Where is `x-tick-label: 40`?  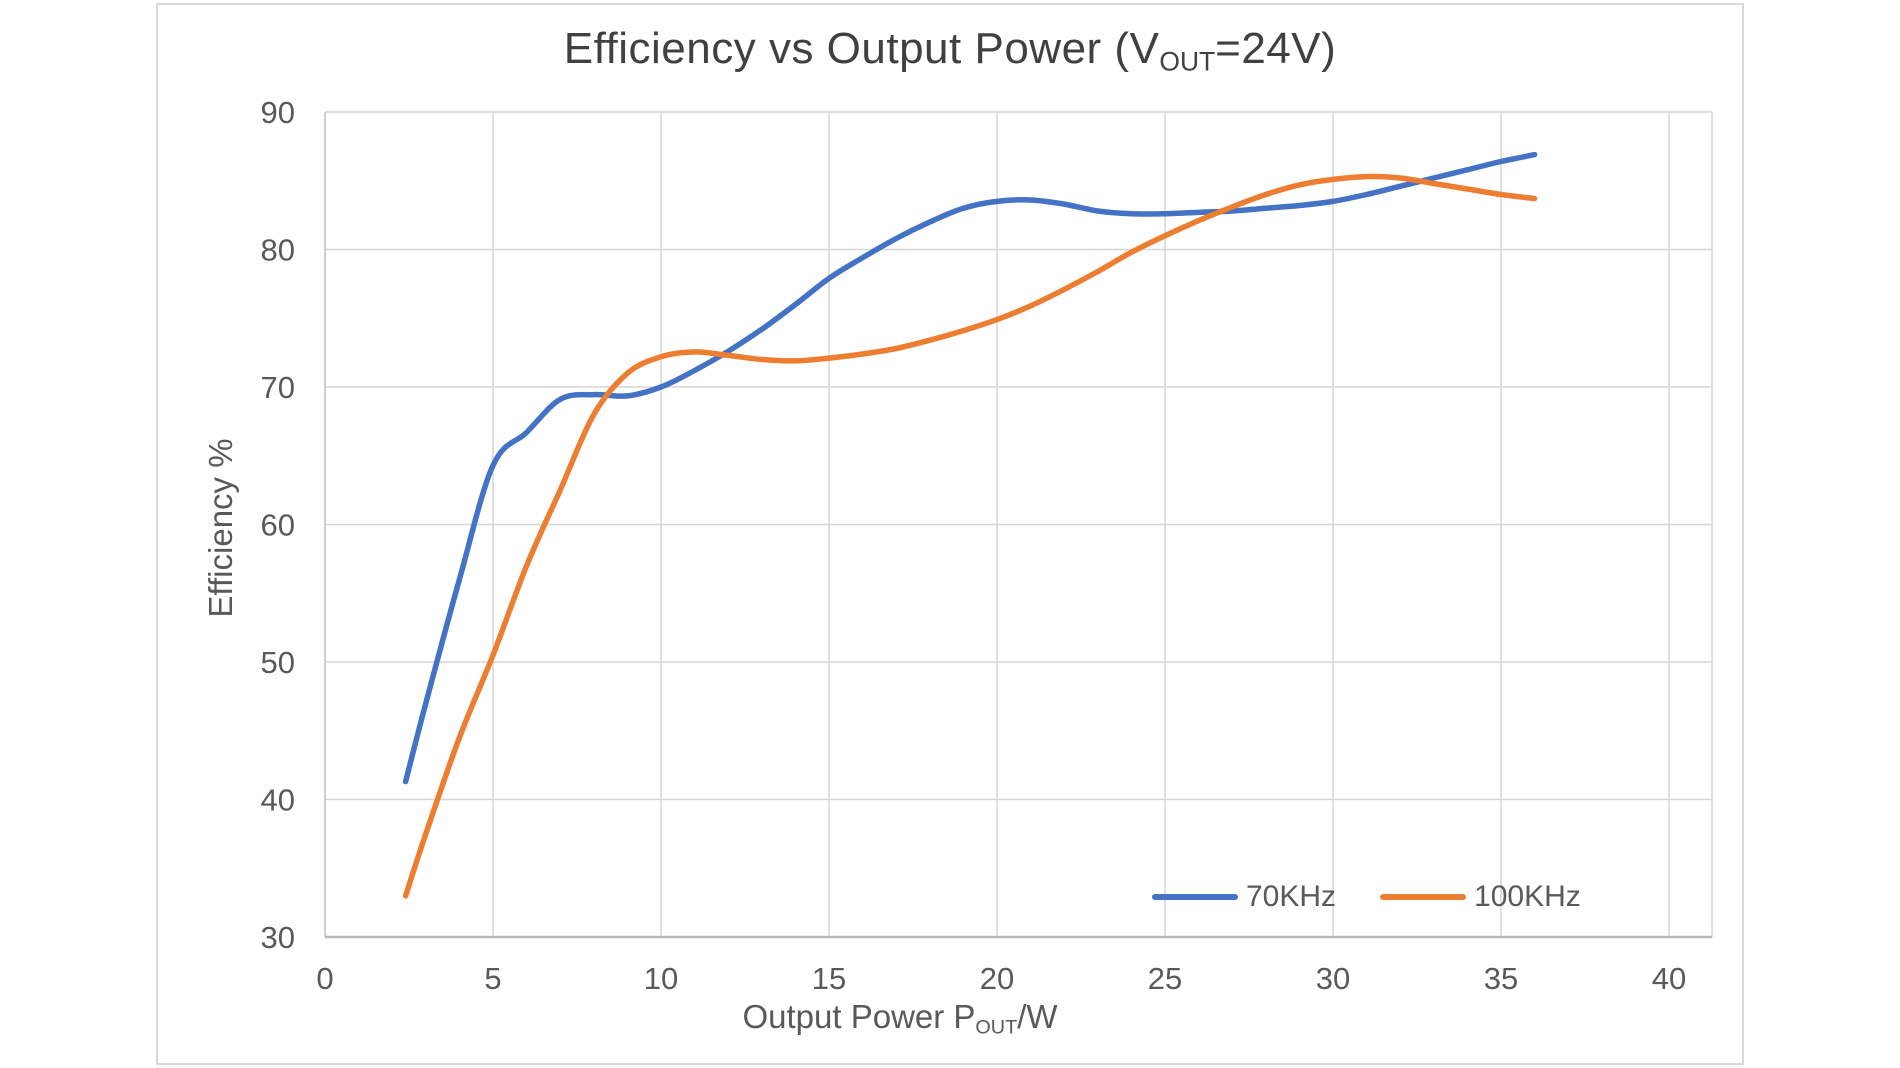
x-tick-label: 40 is located at coordinates (1669, 978).